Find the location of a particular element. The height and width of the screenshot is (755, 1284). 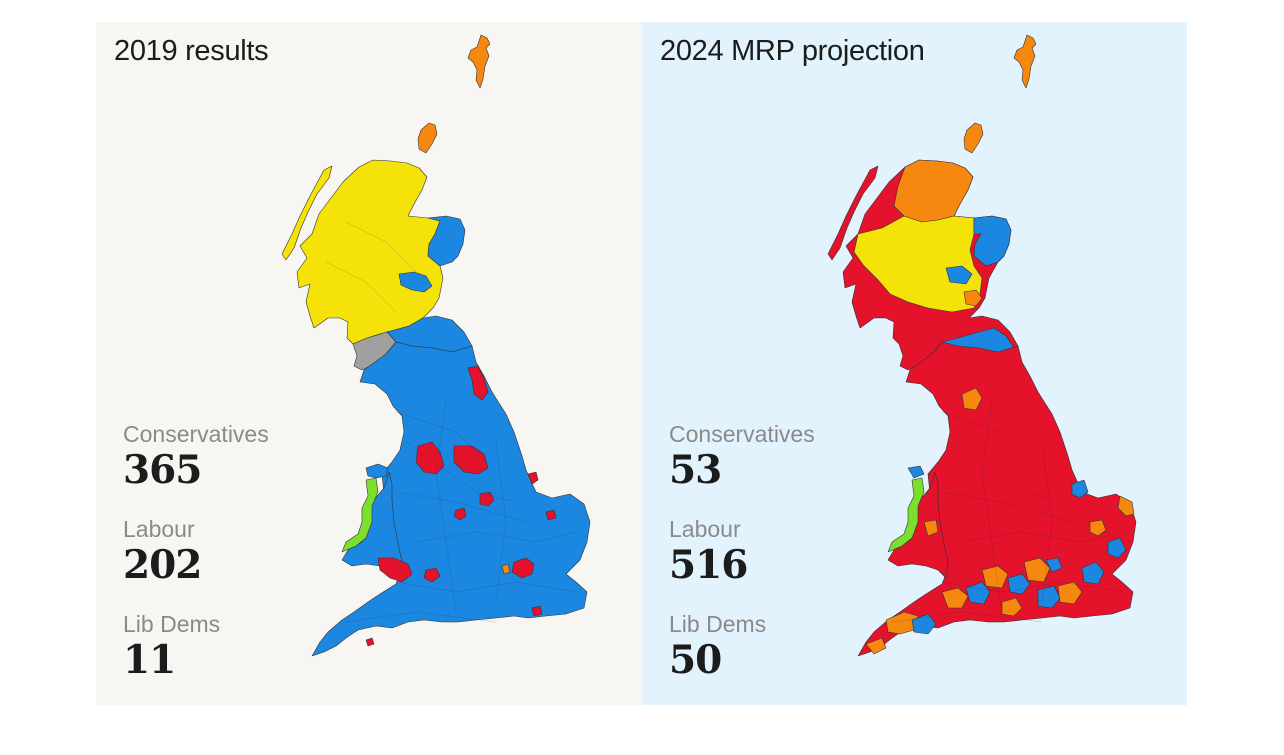

perthshire-lib-dem is located at coordinates (973, 298).